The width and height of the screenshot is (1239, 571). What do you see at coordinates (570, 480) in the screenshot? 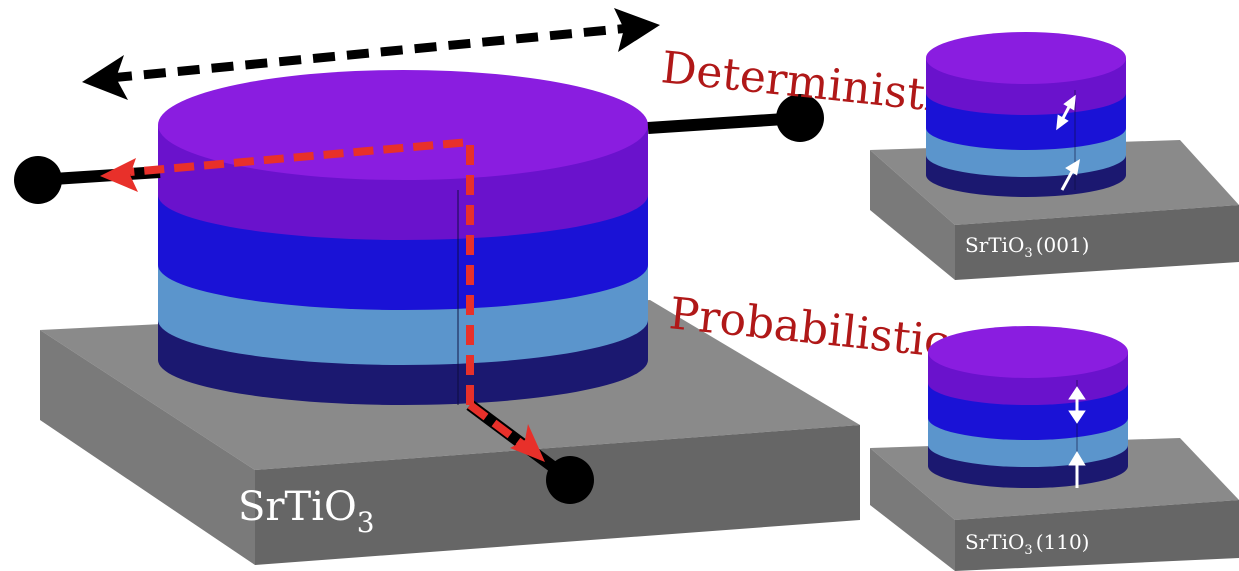
I see `bottom-terminal` at bounding box center [570, 480].